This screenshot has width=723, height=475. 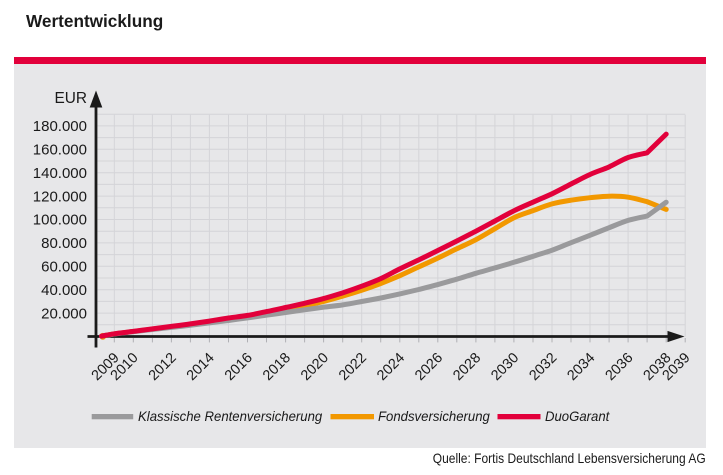 I want to click on svg-text: 2032, so click(x=543, y=367).